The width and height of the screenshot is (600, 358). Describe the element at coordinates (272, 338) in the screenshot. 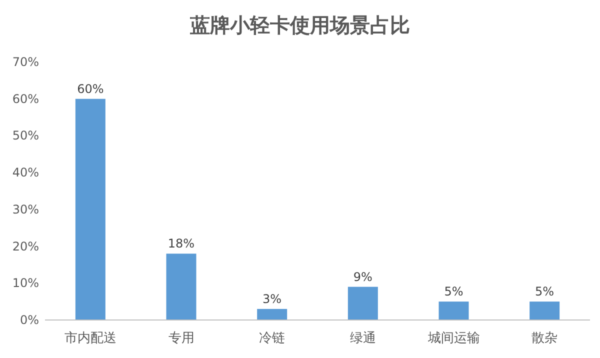

I see `x-tick-label: 冷链` at that location.